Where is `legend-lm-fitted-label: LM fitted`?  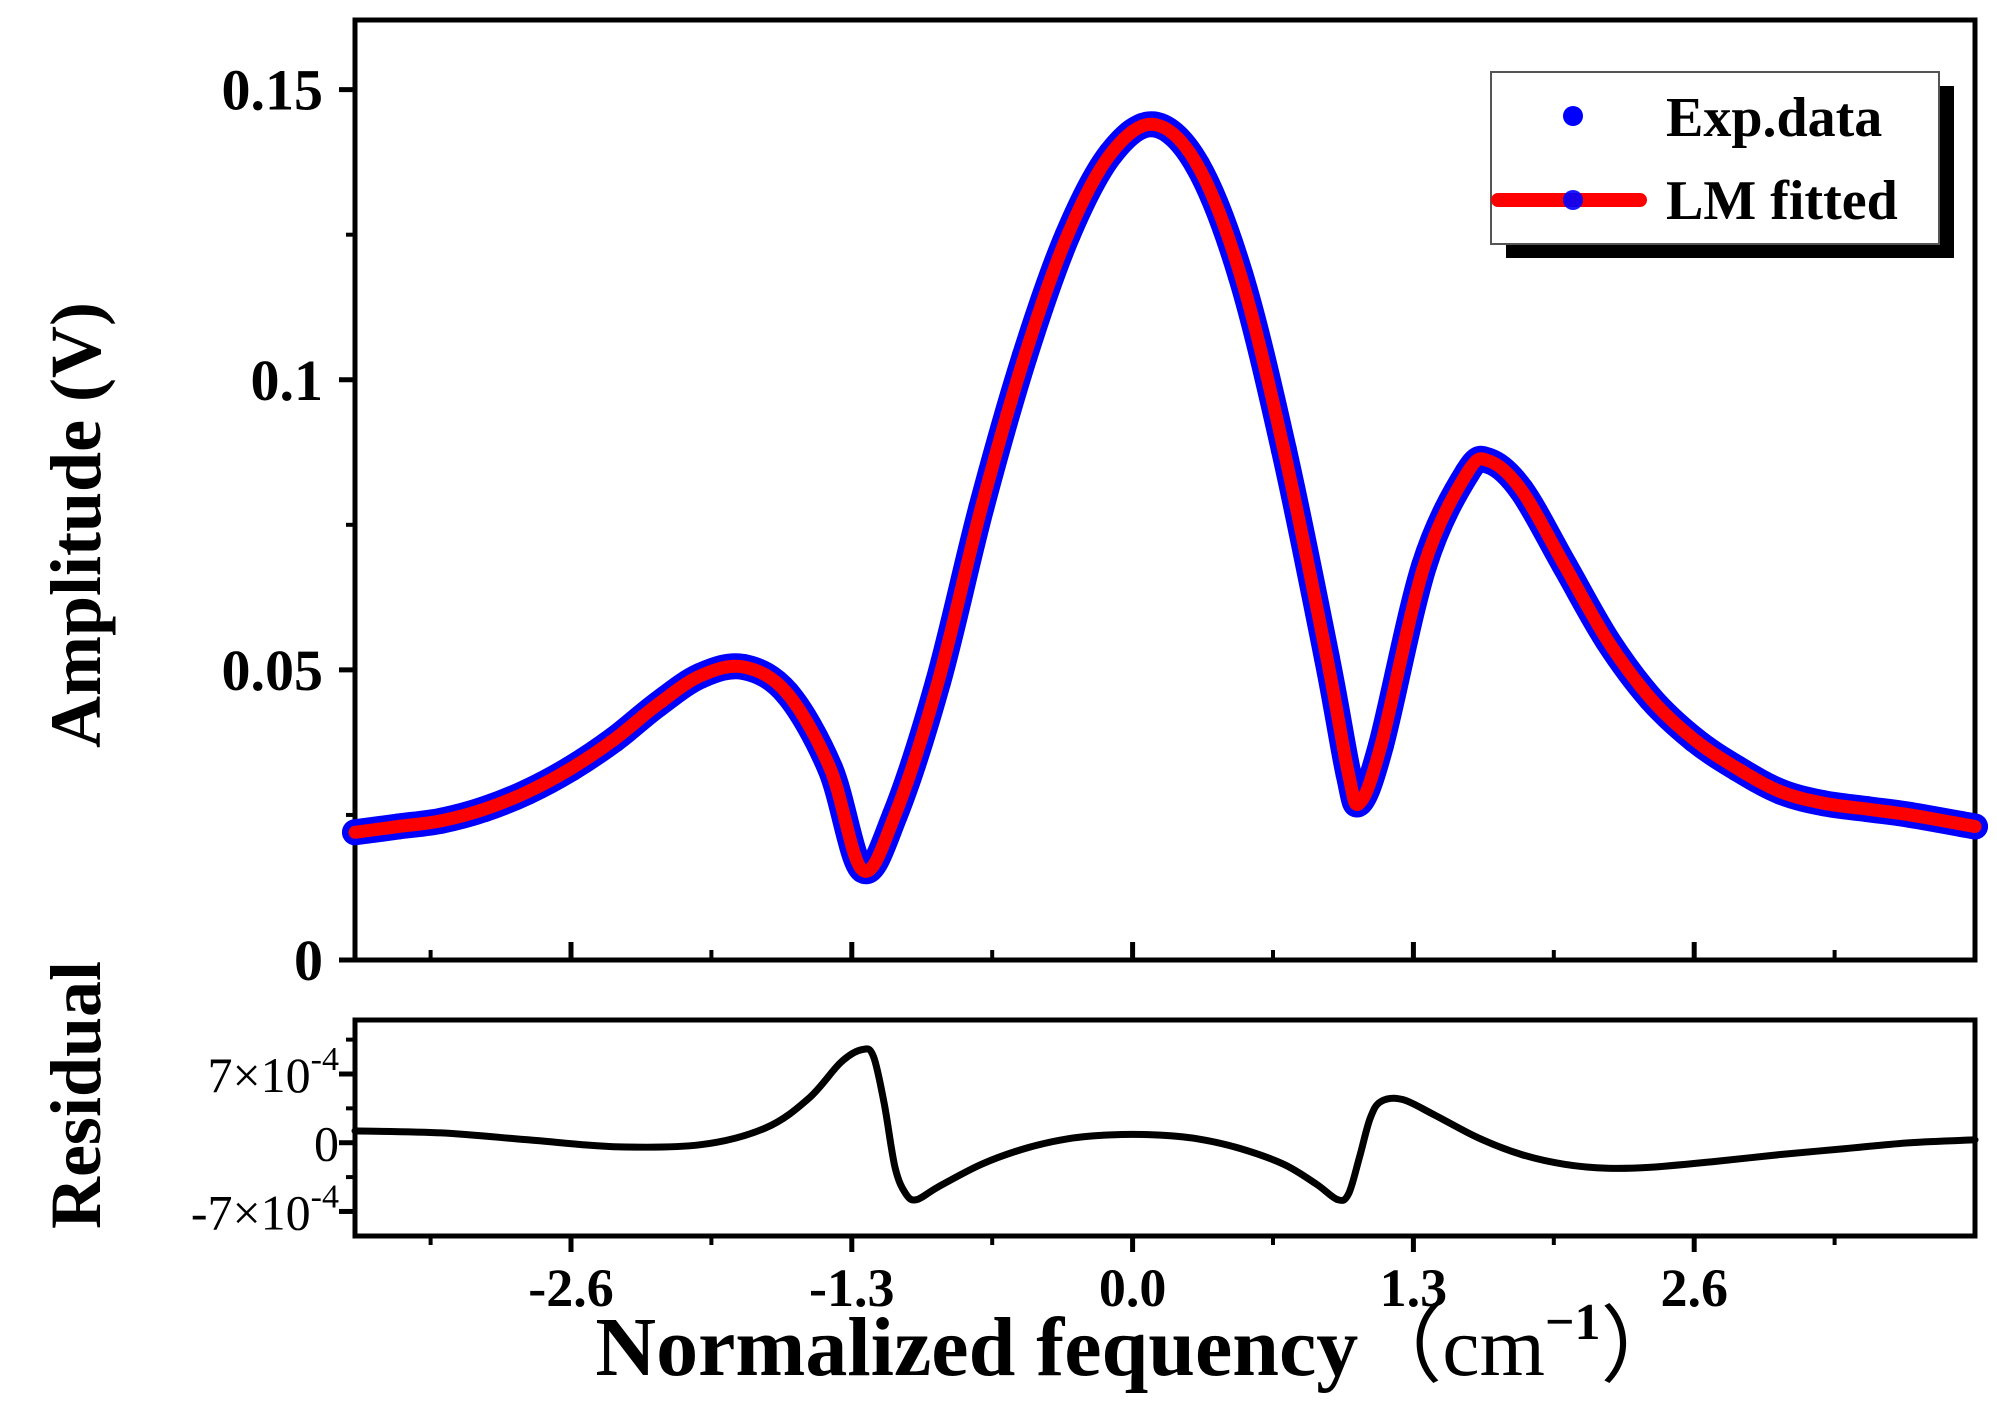 legend-lm-fitted-label: LM fitted is located at coordinates (1782, 201).